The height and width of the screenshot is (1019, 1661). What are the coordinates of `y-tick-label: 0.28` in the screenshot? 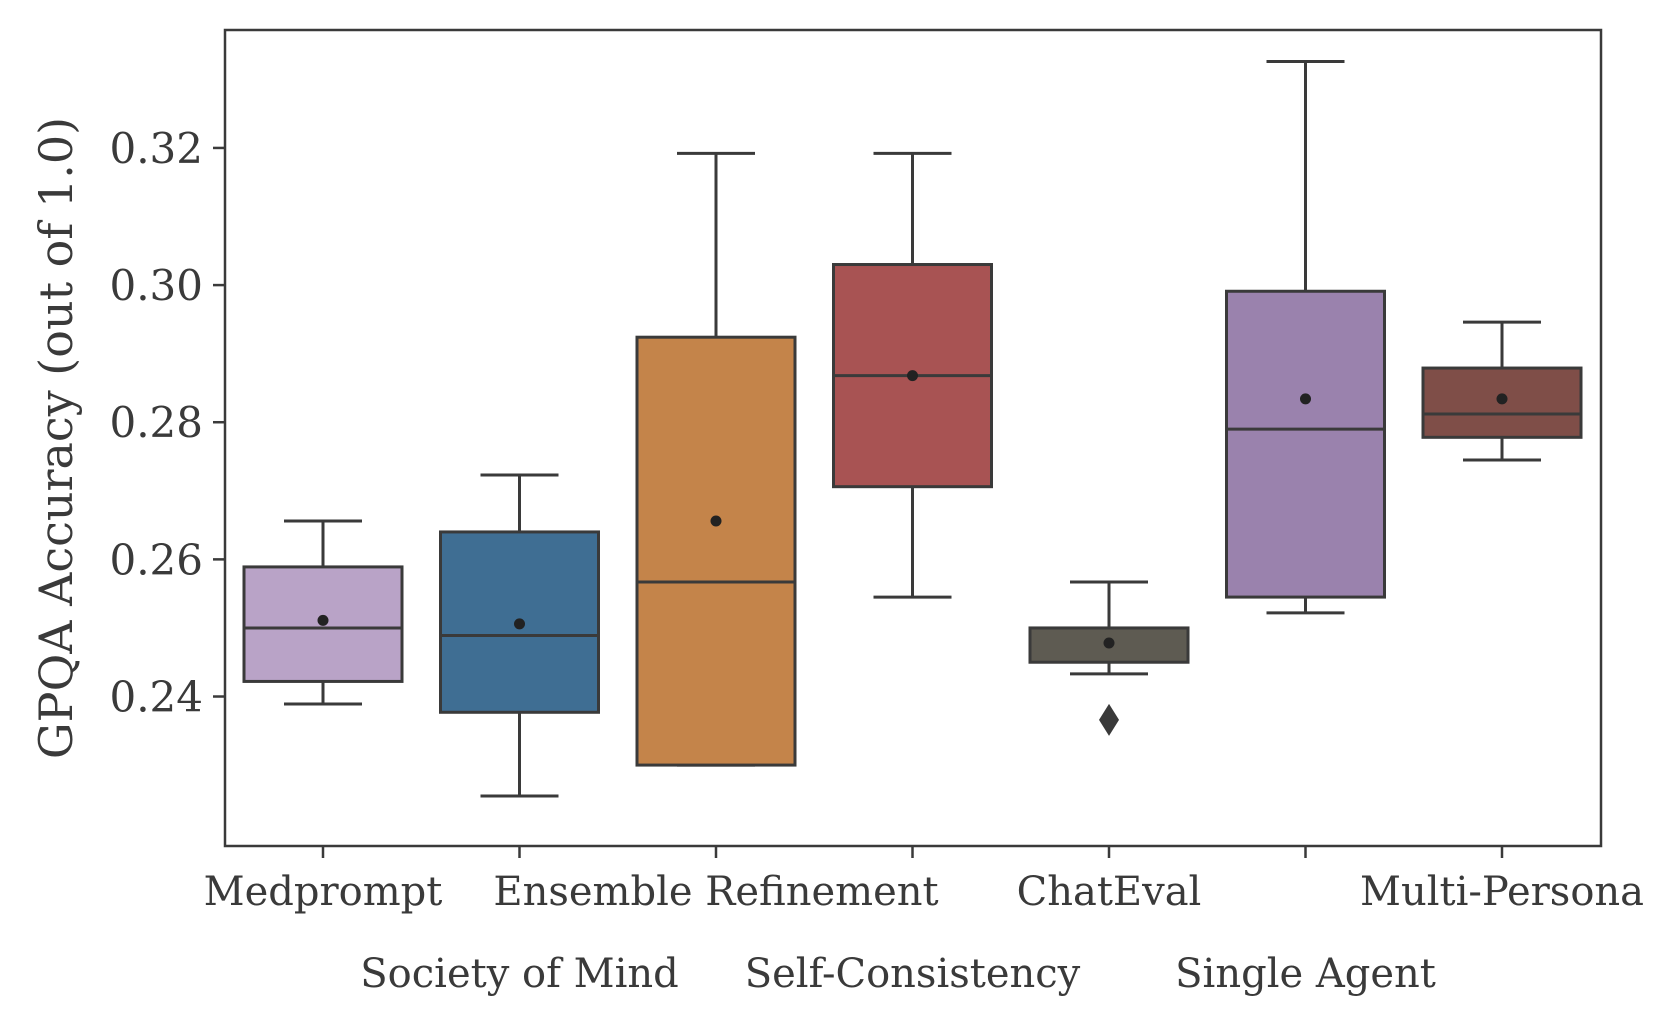 It's located at (156, 422).